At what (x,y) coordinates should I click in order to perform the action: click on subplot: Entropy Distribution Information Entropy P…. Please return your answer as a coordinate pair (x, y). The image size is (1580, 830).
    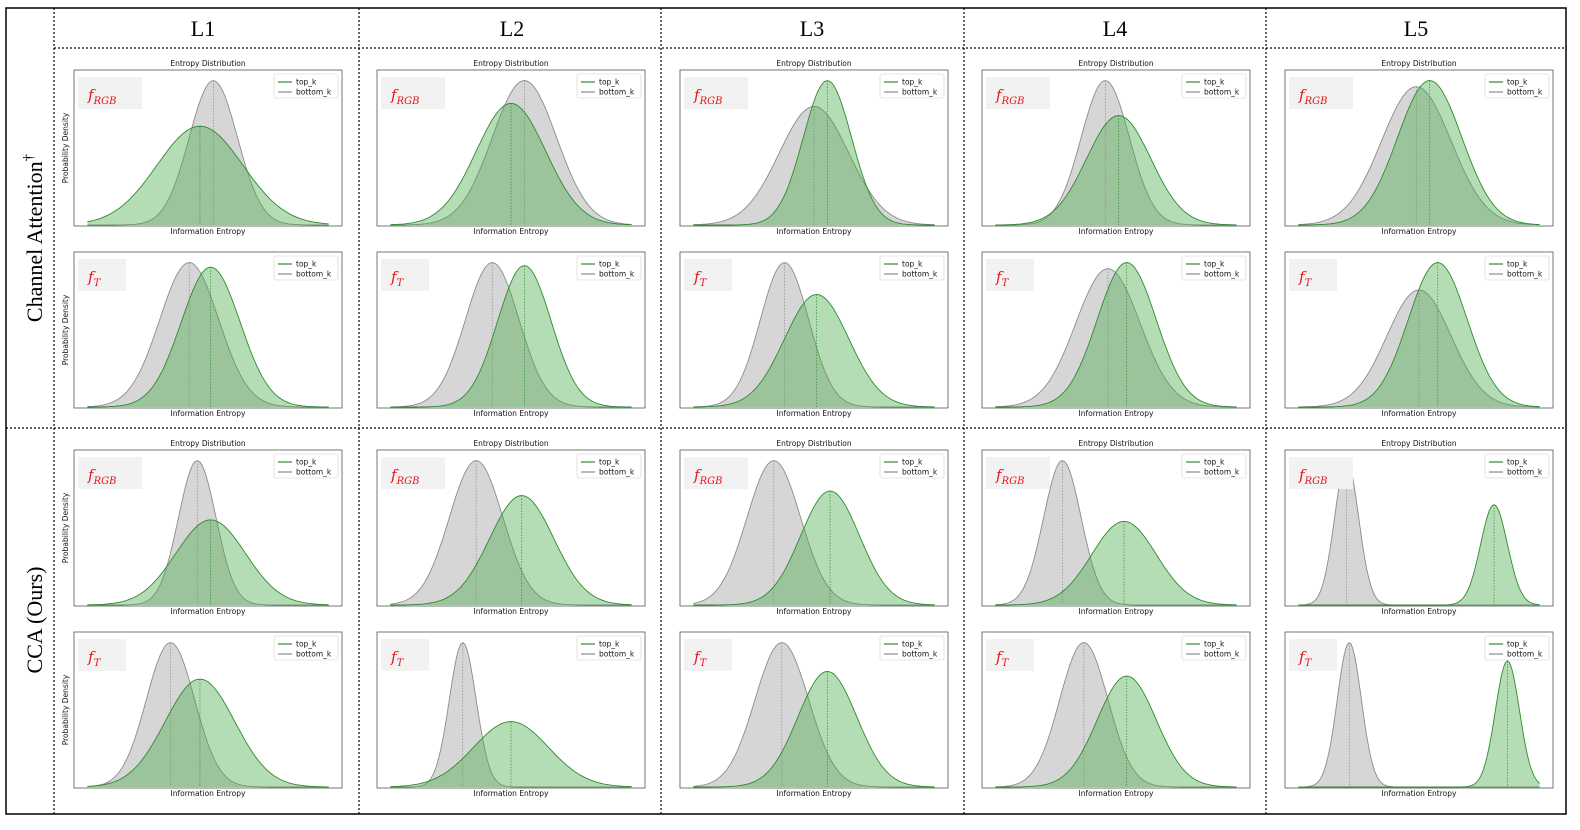
    Looking at the image, I should click on (202, 527).